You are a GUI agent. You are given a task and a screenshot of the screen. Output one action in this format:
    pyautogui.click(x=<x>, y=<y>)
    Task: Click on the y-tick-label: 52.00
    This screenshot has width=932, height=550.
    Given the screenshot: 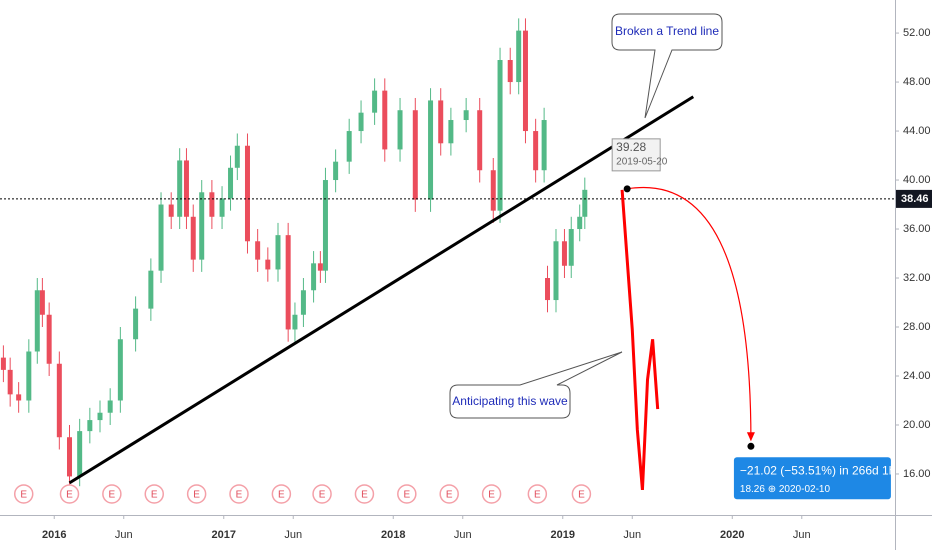 What is the action you would take?
    pyautogui.click(x=917, y=33)
    